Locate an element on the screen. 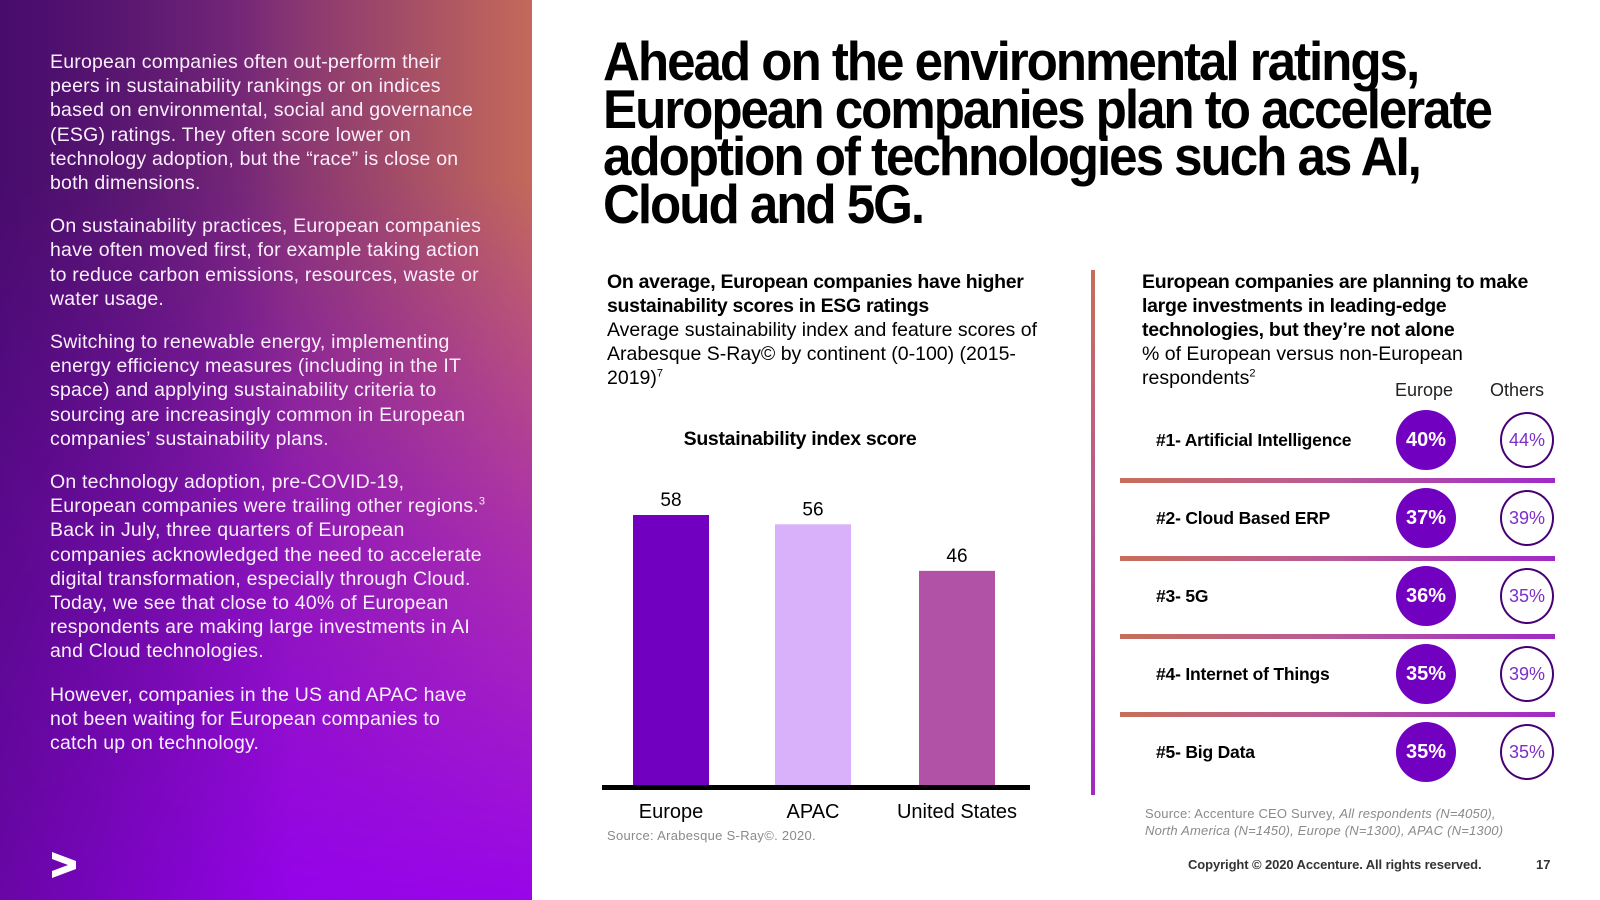  category-label: United States is located at coordinates (957, 812).